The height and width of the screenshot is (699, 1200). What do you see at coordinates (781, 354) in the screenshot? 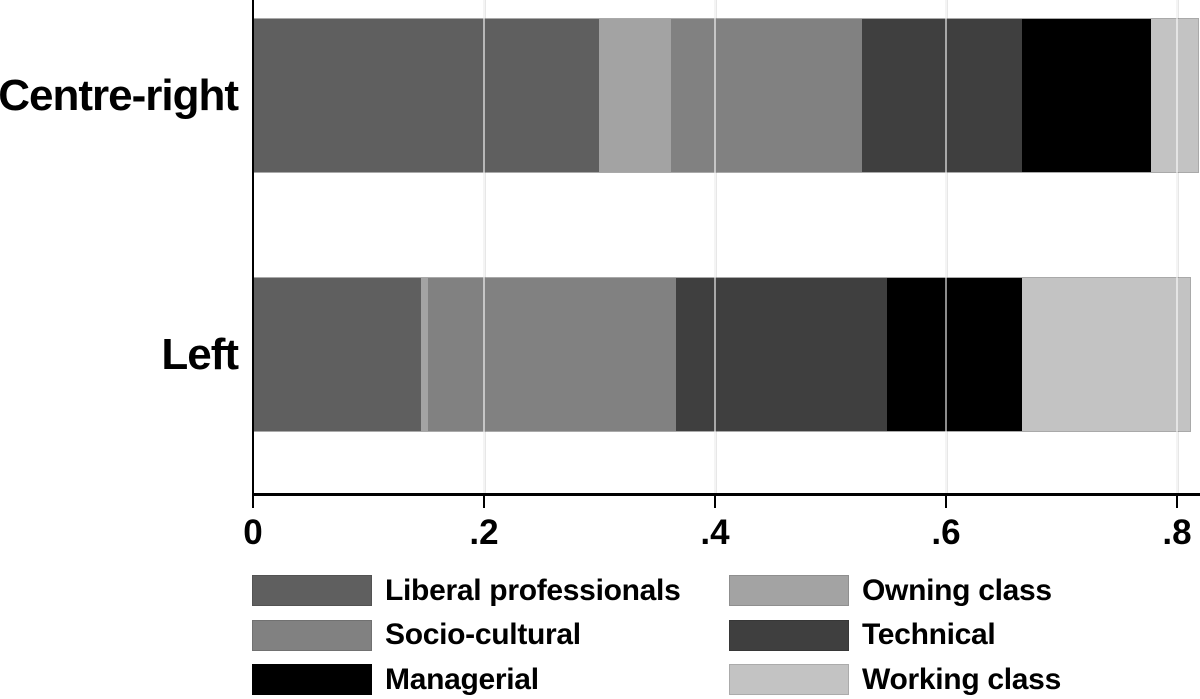
I see `bar-segment-left-technical` at bounding box center [781, 354].